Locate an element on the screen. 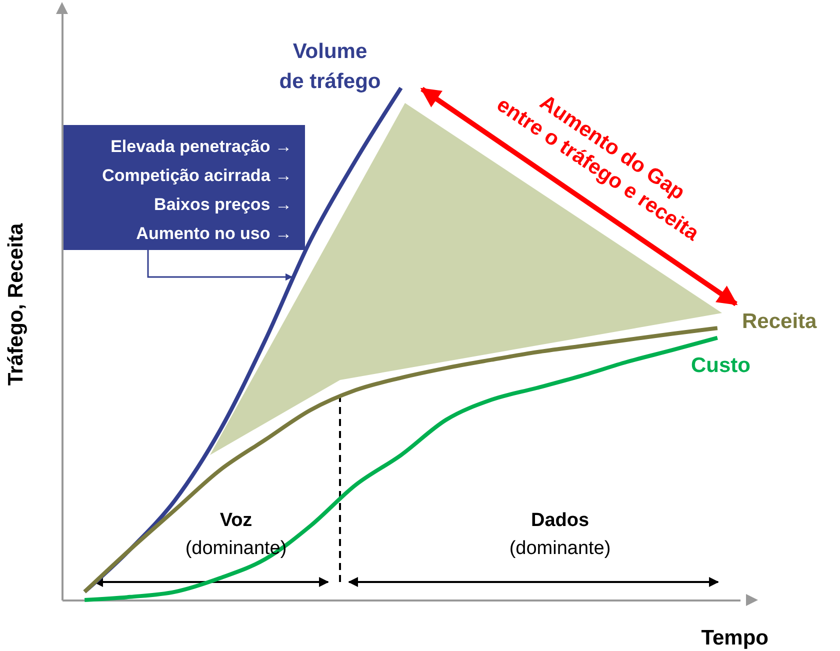 The width and height of the screenshot is (840, 651). annotation: Dados (dominante) is located at coordinates (560, 534).